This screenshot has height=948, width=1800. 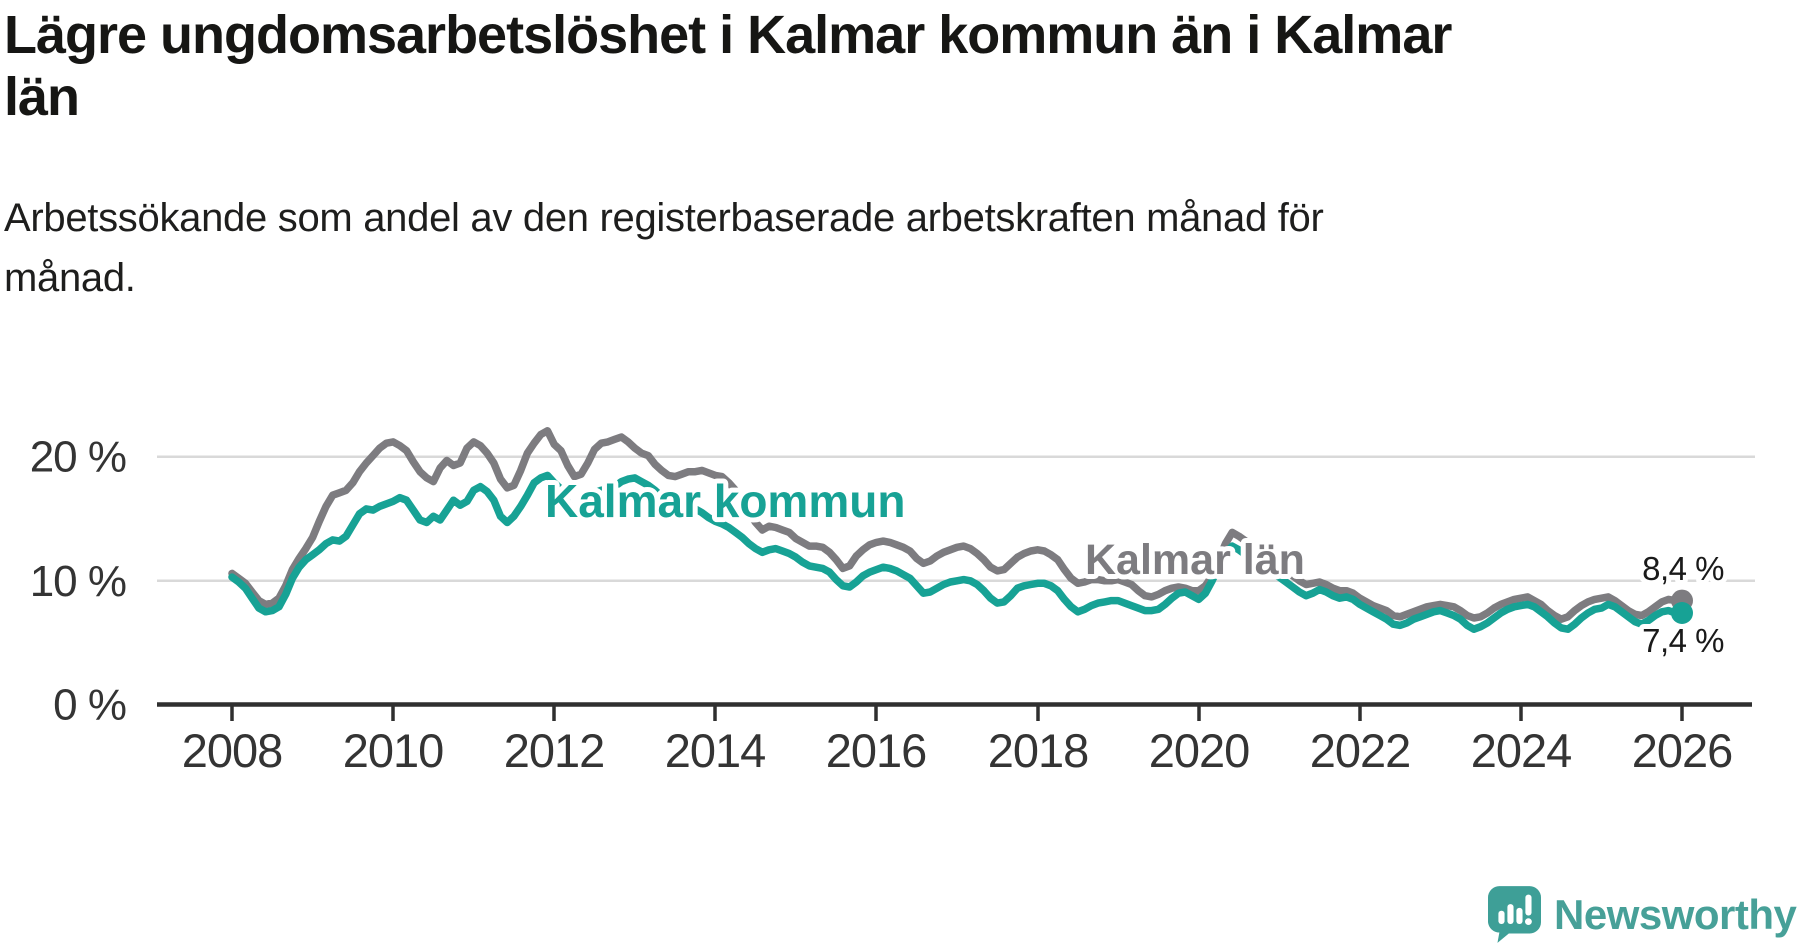 What do you see at coordinates (1528, 905) in the screenshot?
I see `logo-exclamation-bar` at bounding box center [1528, 905].